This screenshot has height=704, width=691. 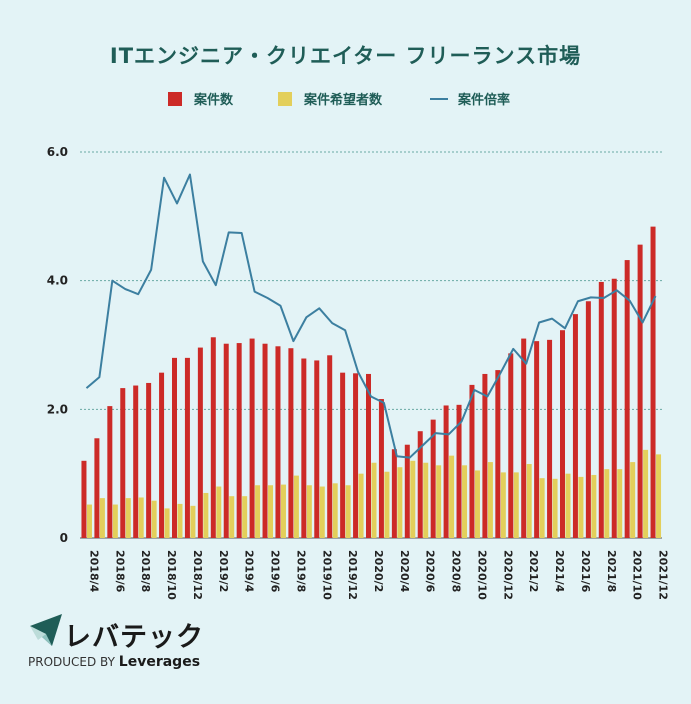 I want to click on x-tick-label: 2020/4, so click(x=404, y=571).